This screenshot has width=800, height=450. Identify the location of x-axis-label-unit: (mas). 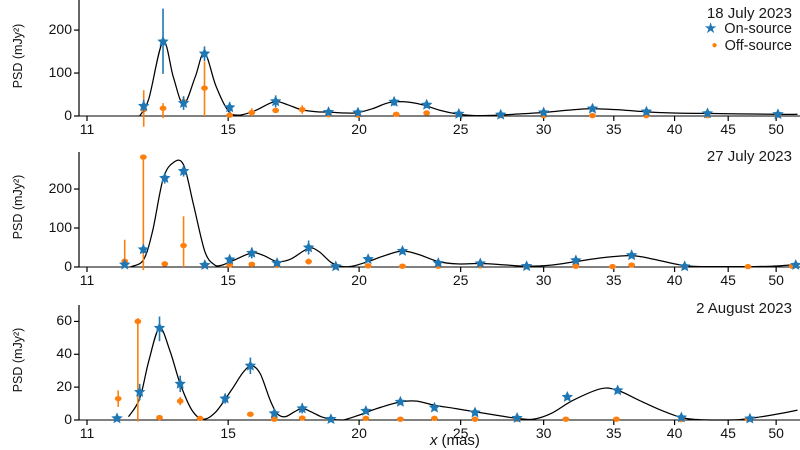
(460, 440).